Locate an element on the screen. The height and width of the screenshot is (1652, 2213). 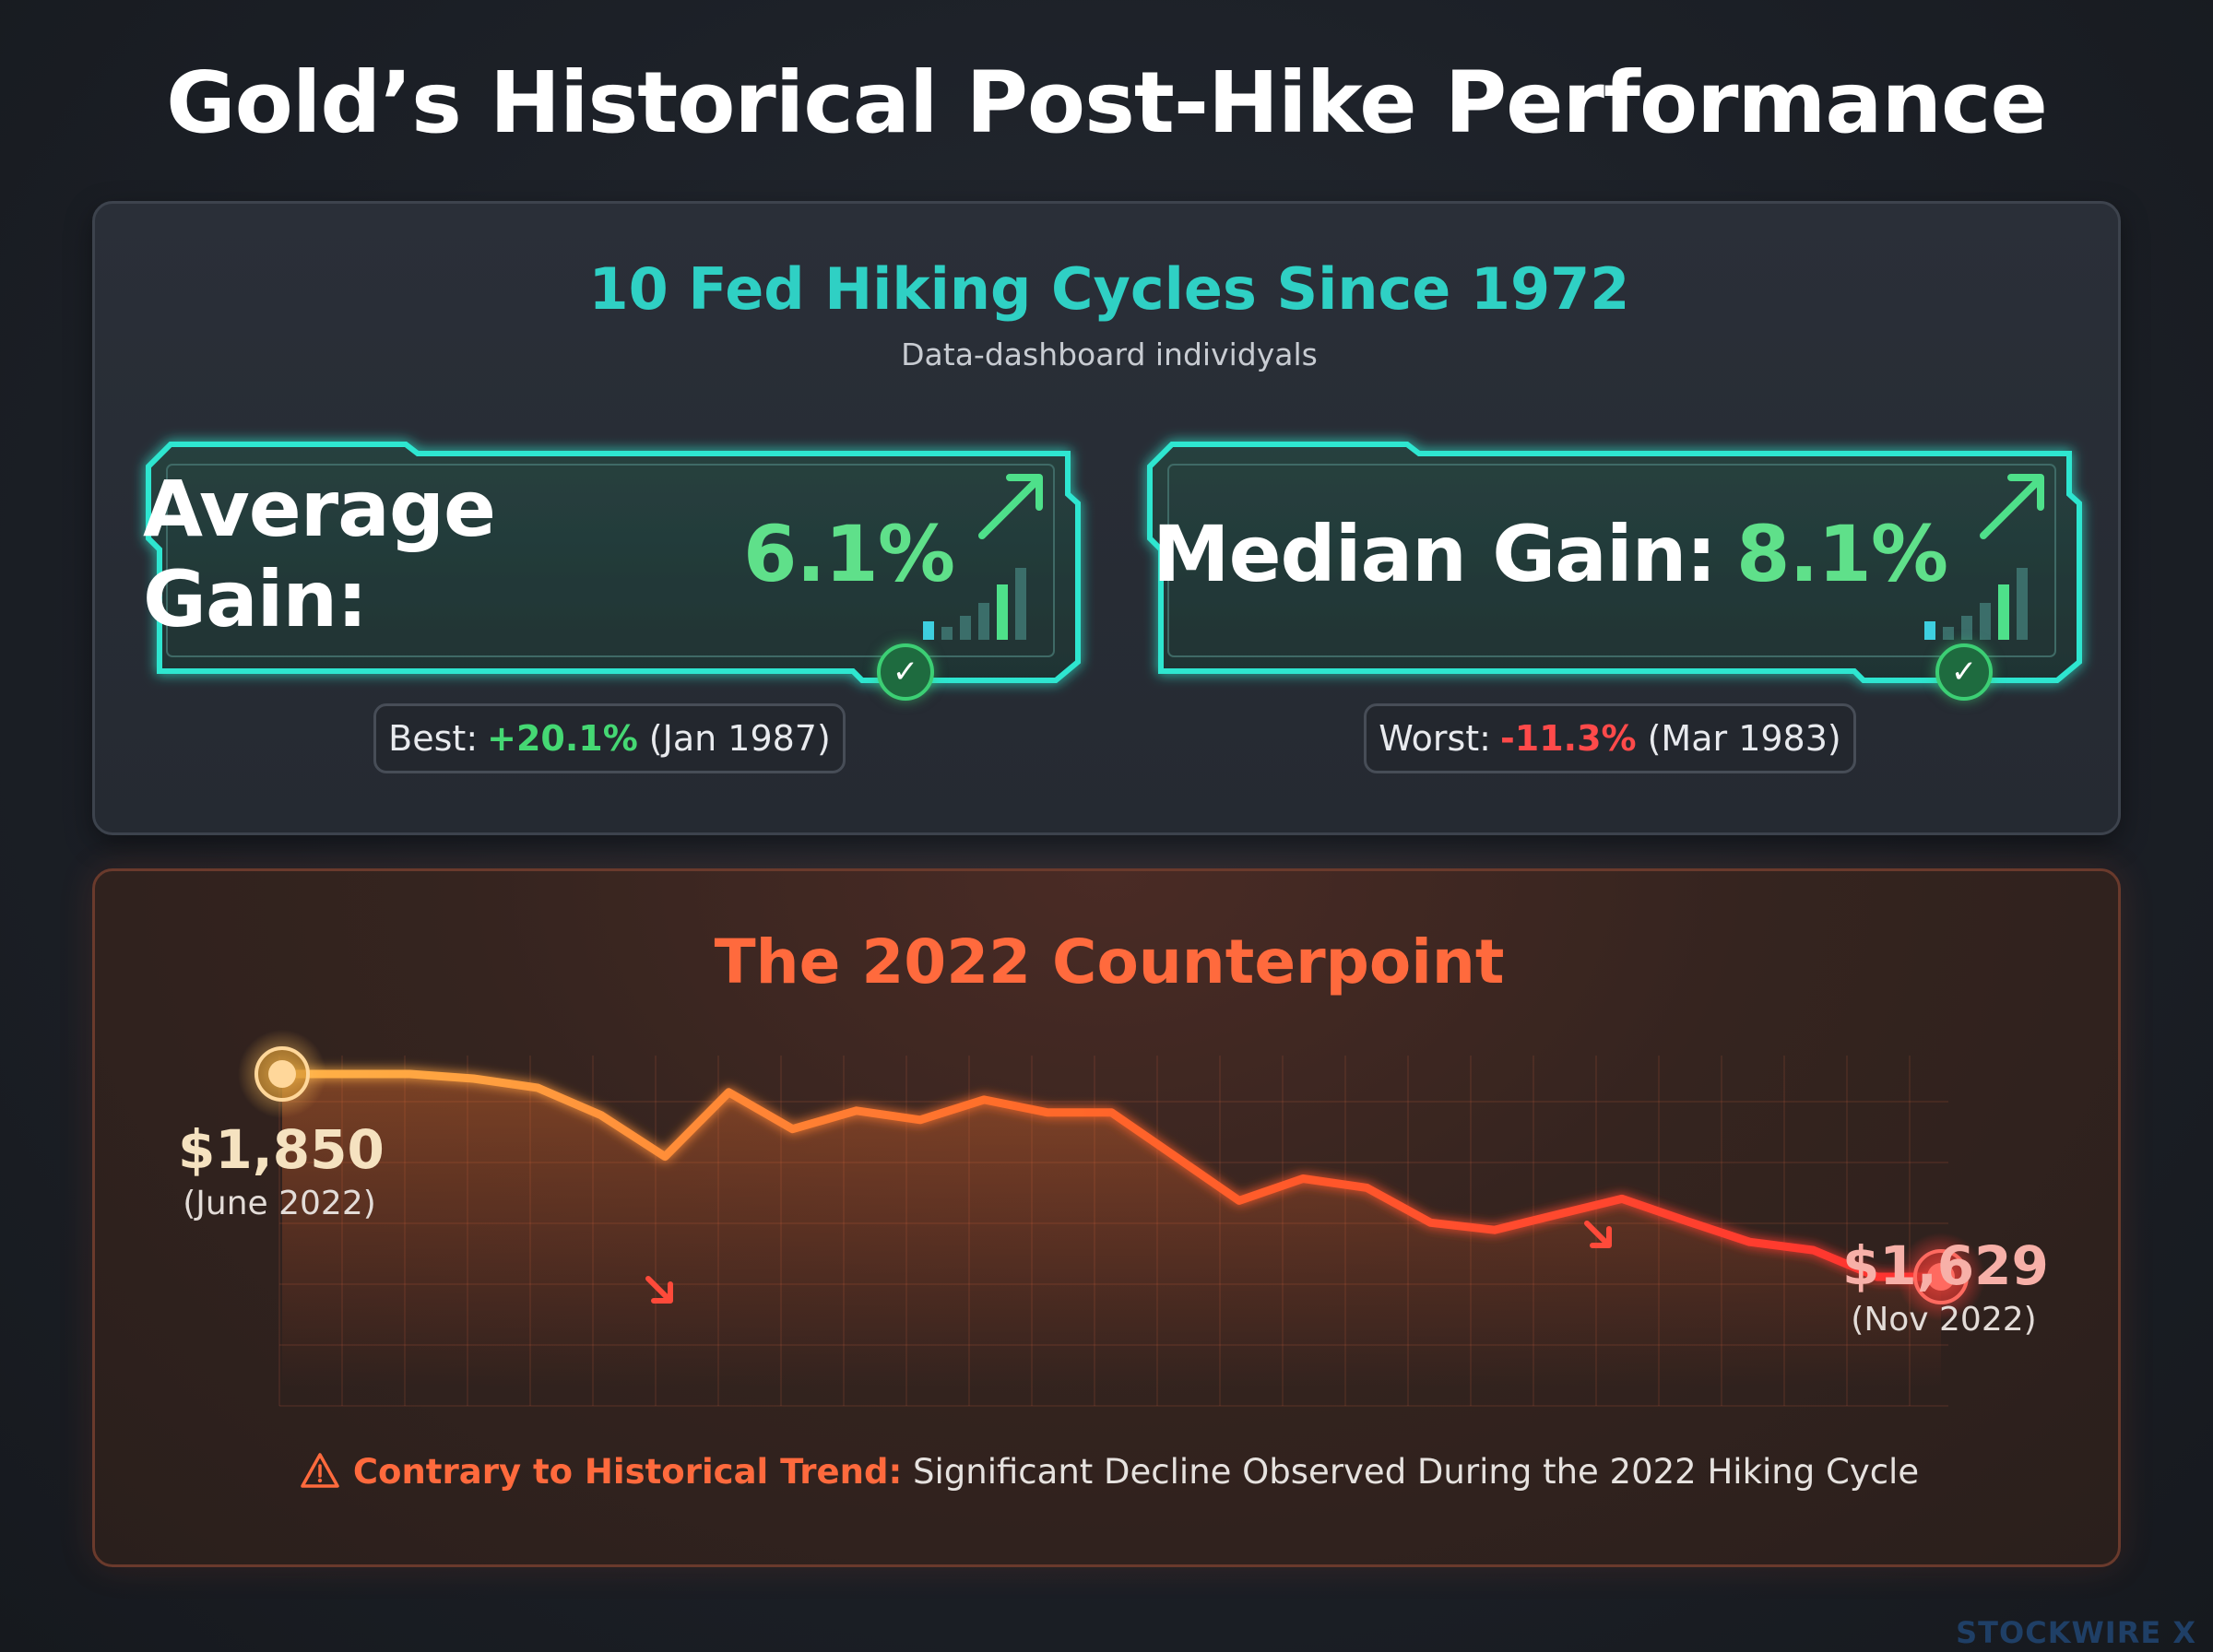
start-price: $1,850 is located at coordinates (281, 1149).